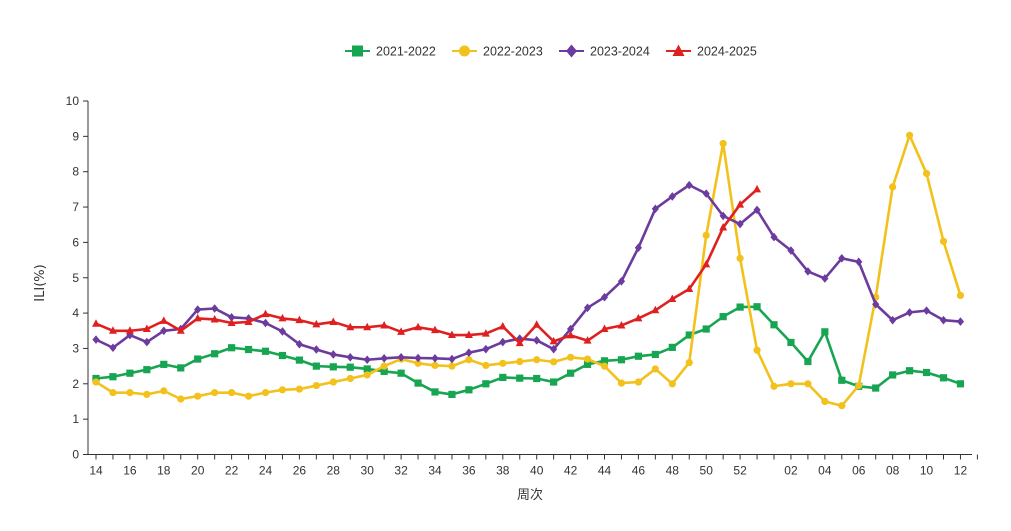 The height and width of the screenshot is (531, 1011). What do you see at coordinates (551, 51) in the screenshot?
I see `legend: 2021-2022 2022-2023 2023-2024 2024-2025` at bounding box center [551, 51].